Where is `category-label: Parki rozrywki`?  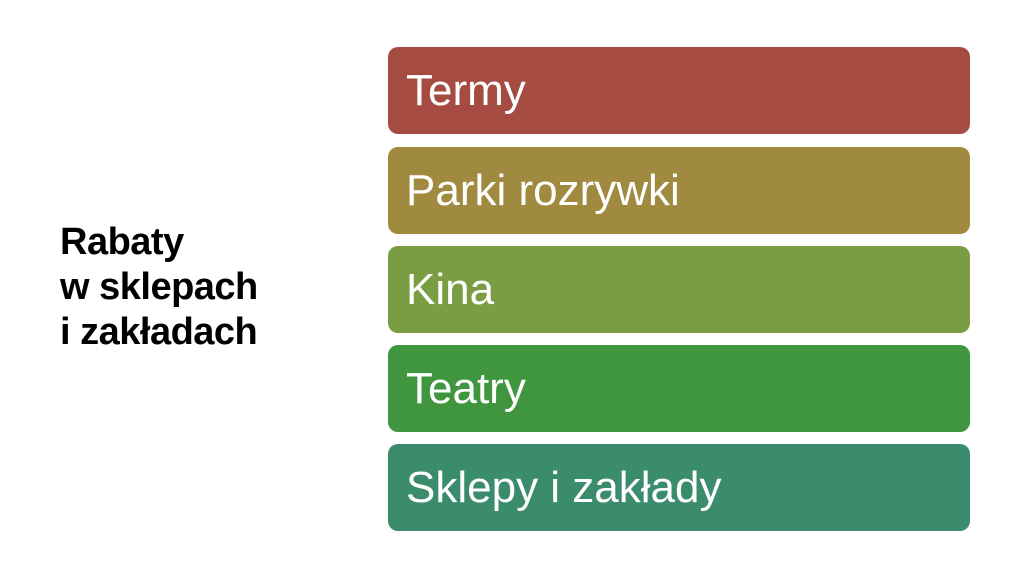
category-label: Parki rozrywki is located at coordinates (543, 190).